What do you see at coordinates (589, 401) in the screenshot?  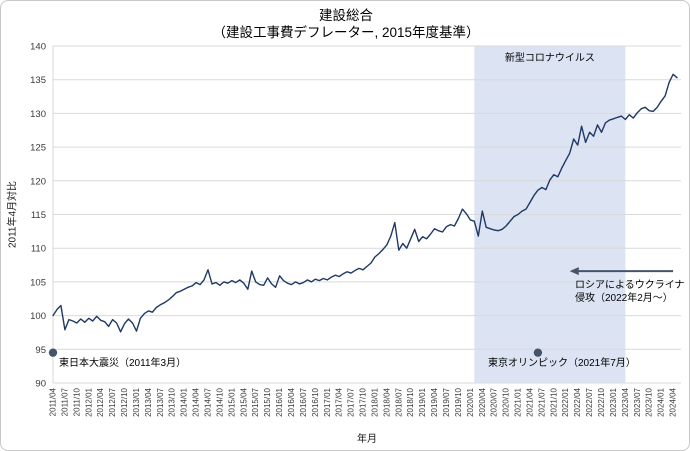 I see `svg-text: 2022/07` at bounding box center [589, 401].